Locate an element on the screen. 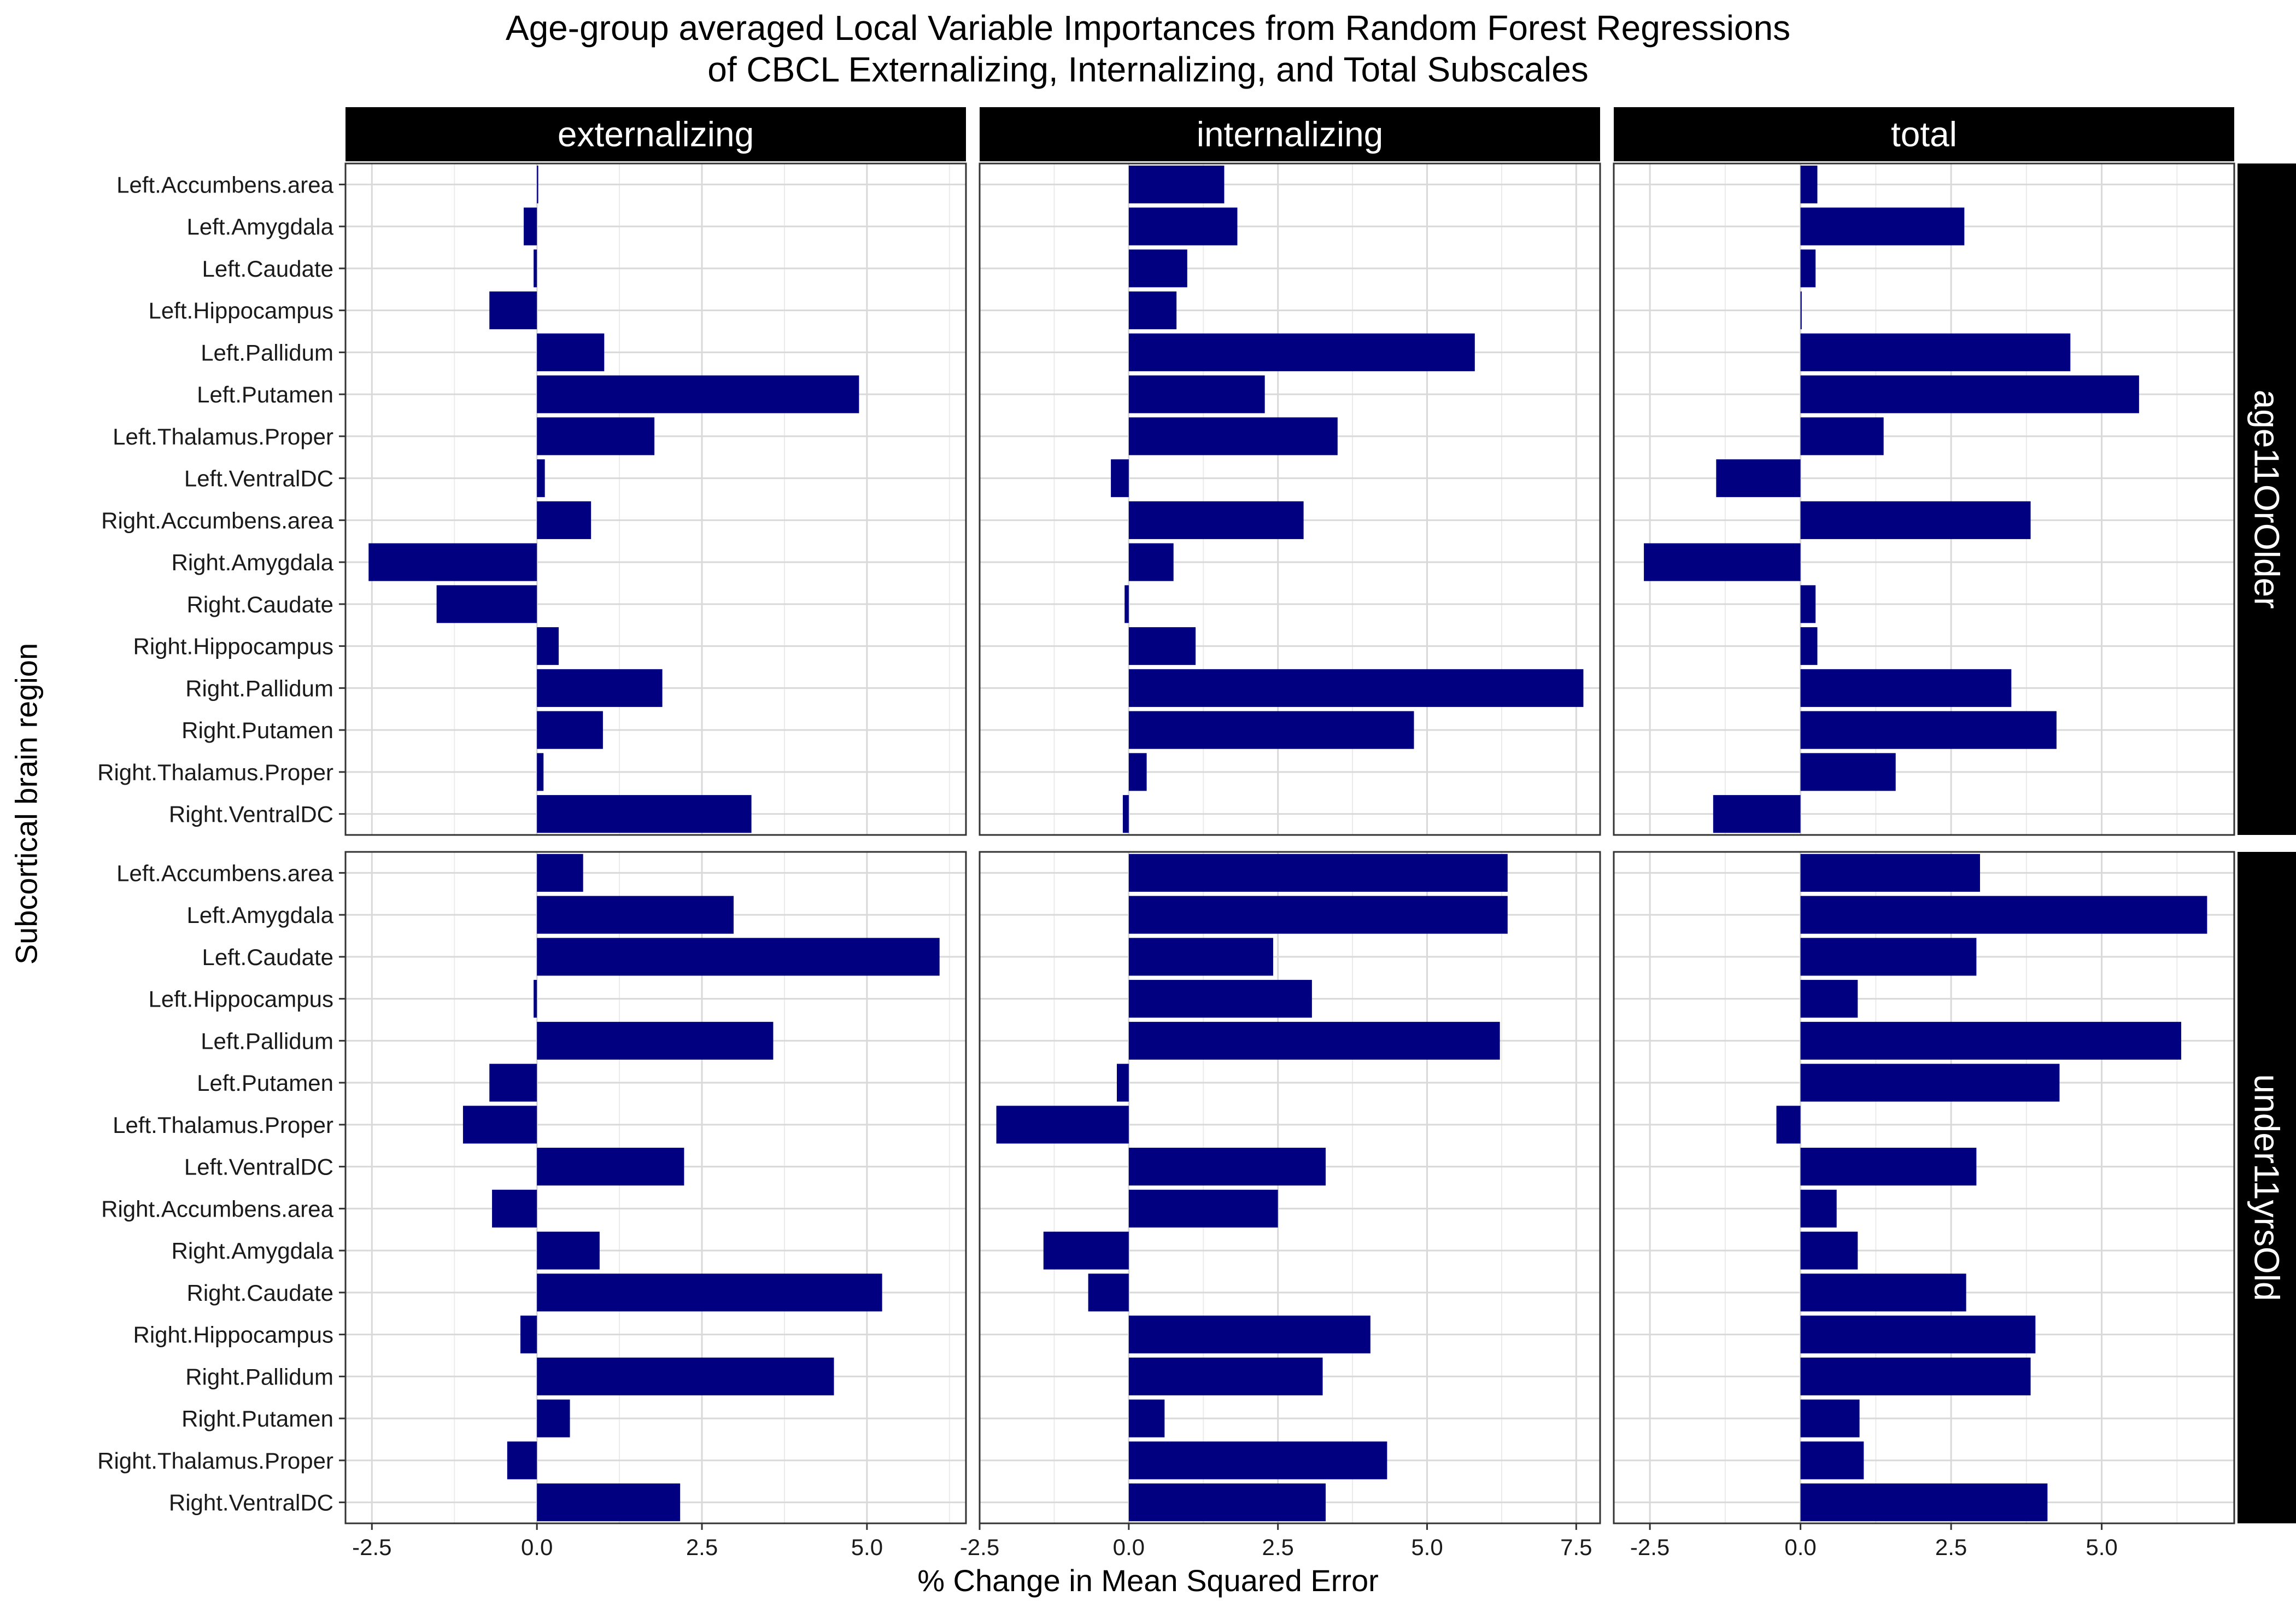  bar-age11OrOlder-internalizing-Left.Hippocampus is located at coordinates (1152, 310).